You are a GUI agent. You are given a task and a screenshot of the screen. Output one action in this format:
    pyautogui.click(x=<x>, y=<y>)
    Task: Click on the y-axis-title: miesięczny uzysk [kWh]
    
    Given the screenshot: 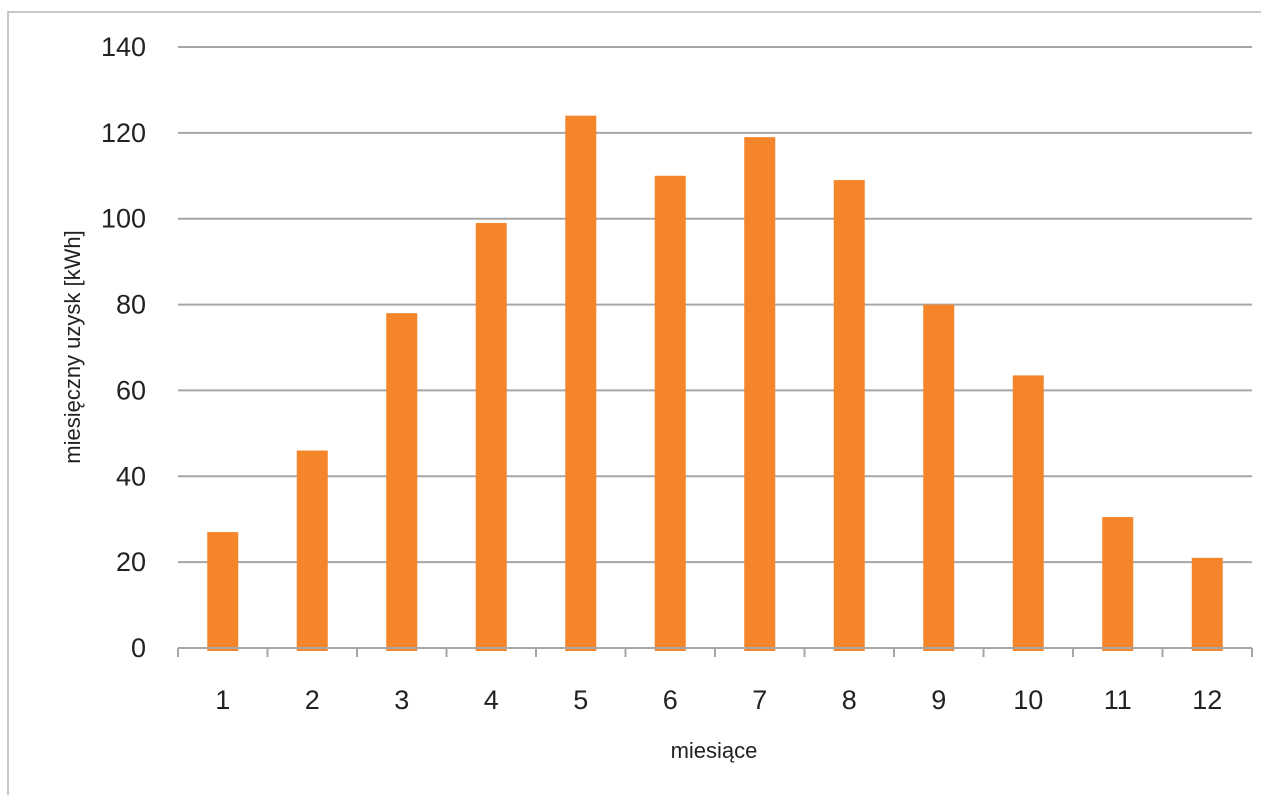 What is the action you would take?
    pyautogui.click(x=72, y=347)
    